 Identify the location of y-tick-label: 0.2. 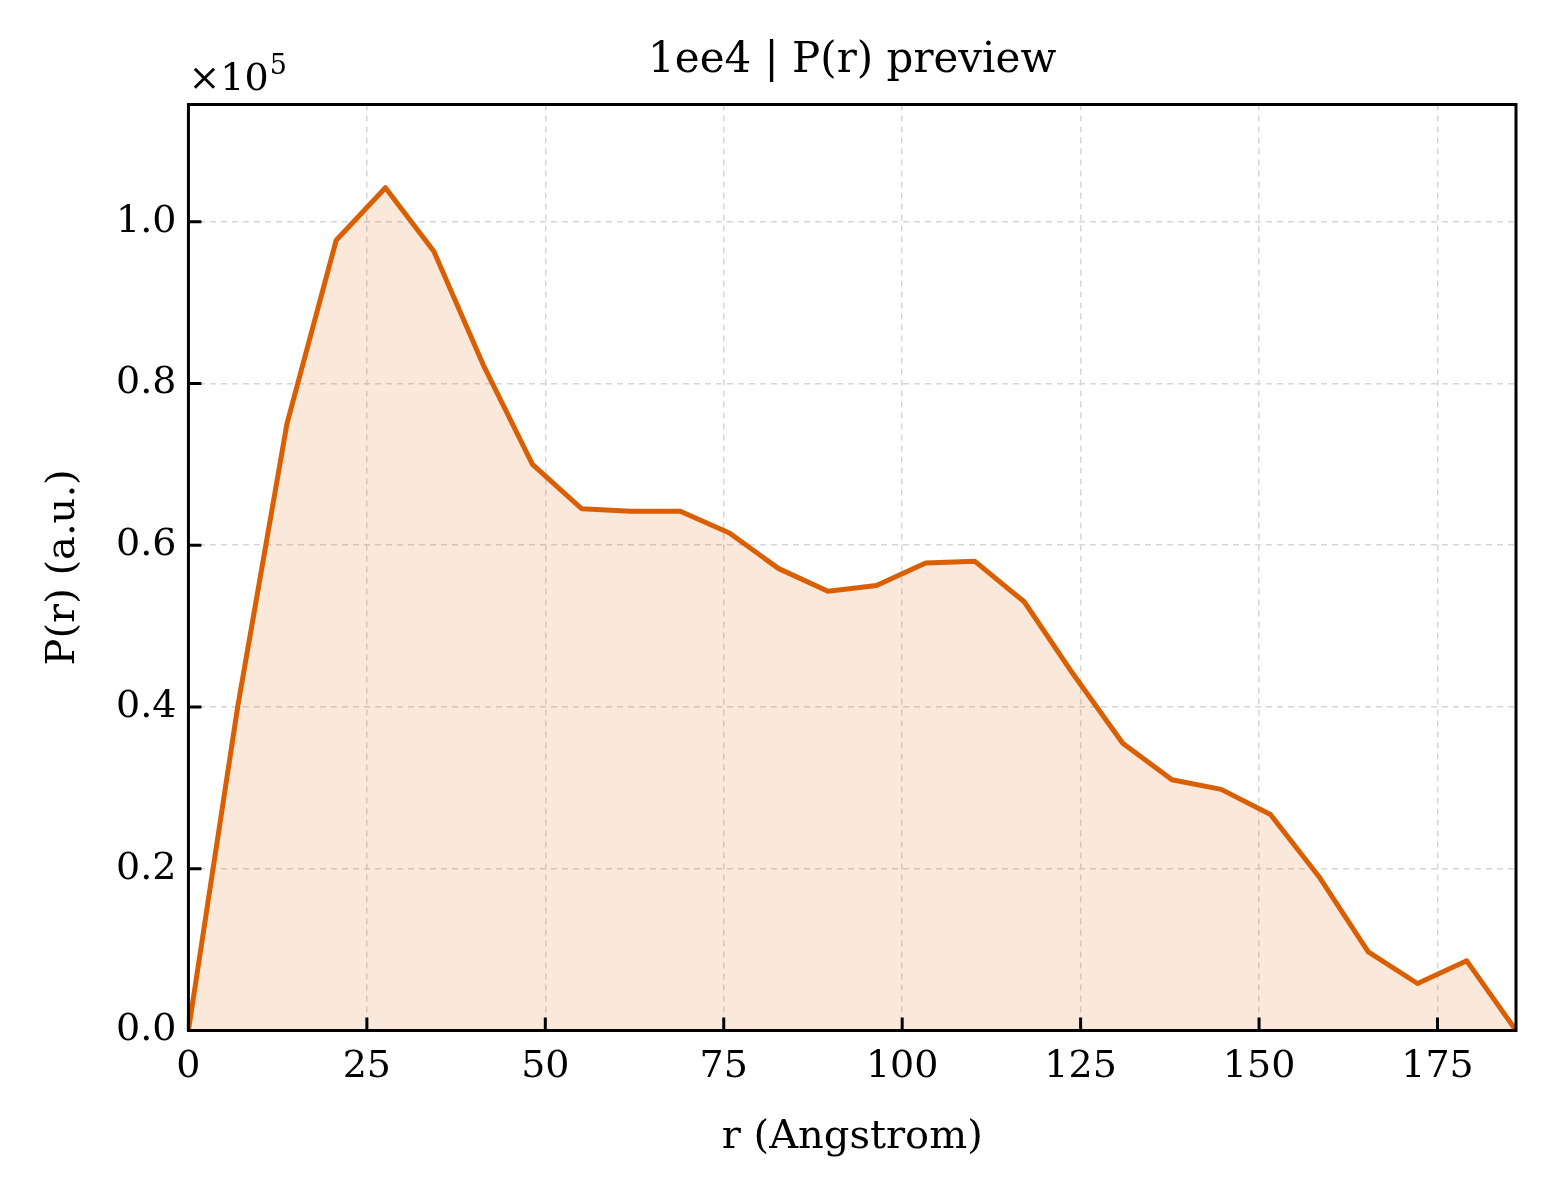
(146, 865).